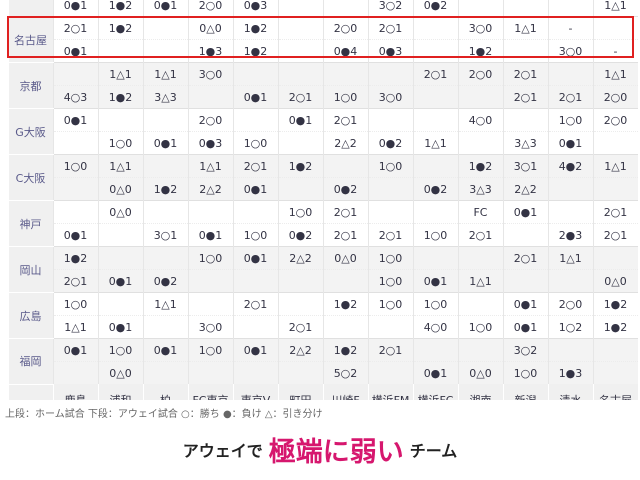 This screenshot has width=640, height=480. What do you see at coordinates (323, 392) in the screenshot?
I see `footer-row: 鹿島浦和柏FC東京東京V町田川崎F横浜FM横浜FC湘南新潟清水名古屋` at bounding box center [323, 392].